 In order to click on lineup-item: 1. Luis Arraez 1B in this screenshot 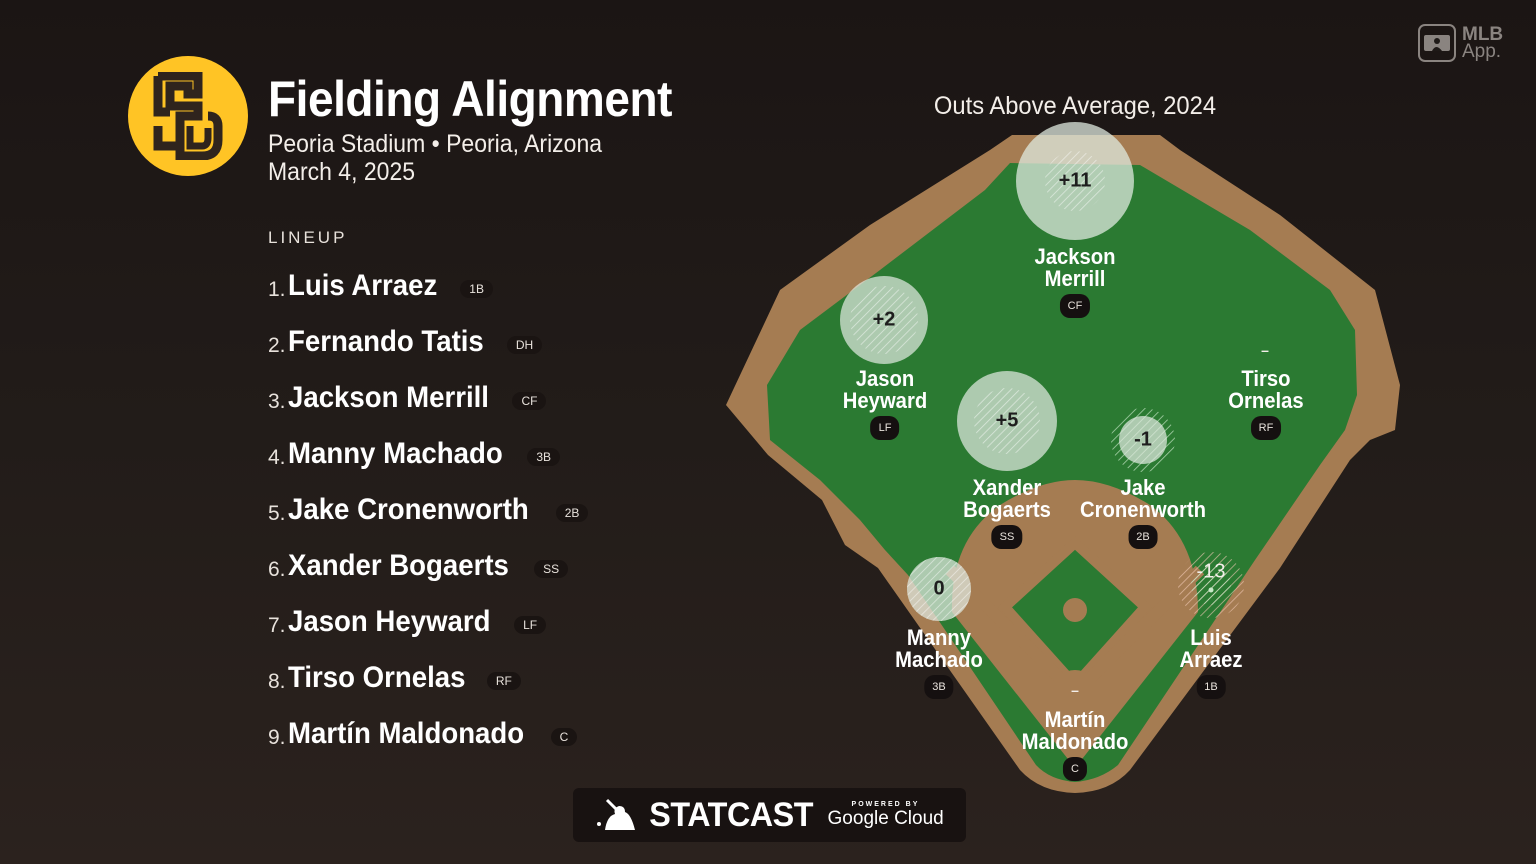, I will do `click(428, 286)`.